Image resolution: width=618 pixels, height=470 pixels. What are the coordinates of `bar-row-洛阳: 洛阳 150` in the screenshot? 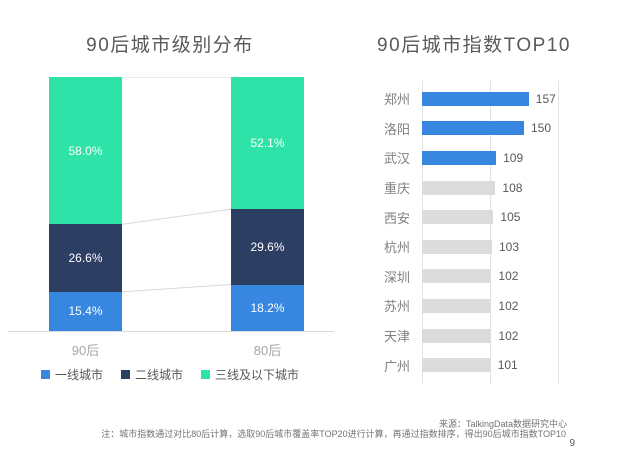 It's located at (474, 129).